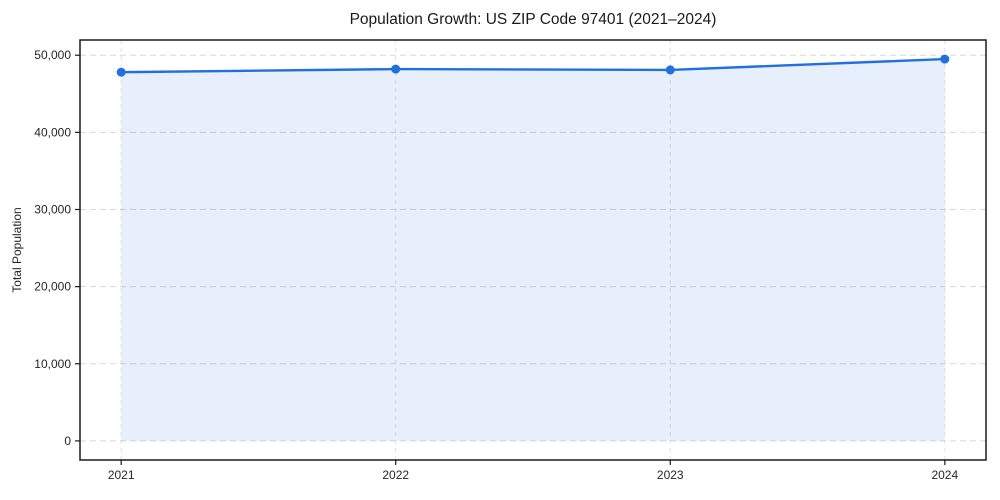  Describe the element at coordinates (52, 210) in the screenshot. I see `y-tick-label: 30,000` at that location.